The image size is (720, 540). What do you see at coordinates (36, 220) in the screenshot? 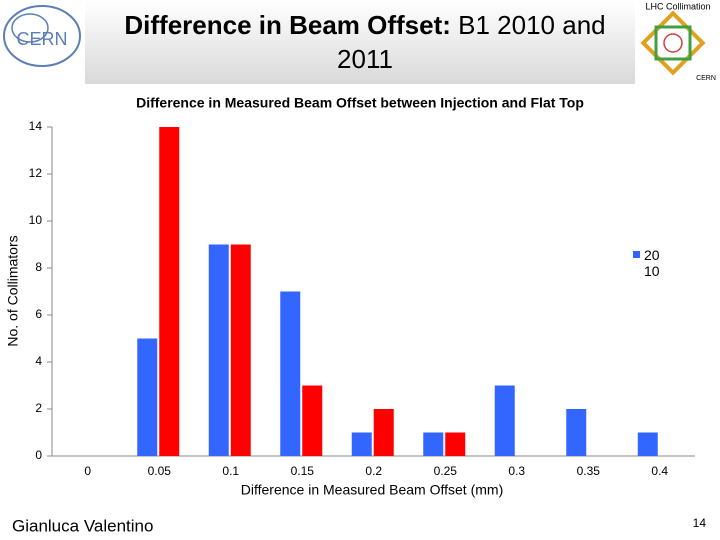
I see `y-tick-label: 10` at bounding box center [36, 220].